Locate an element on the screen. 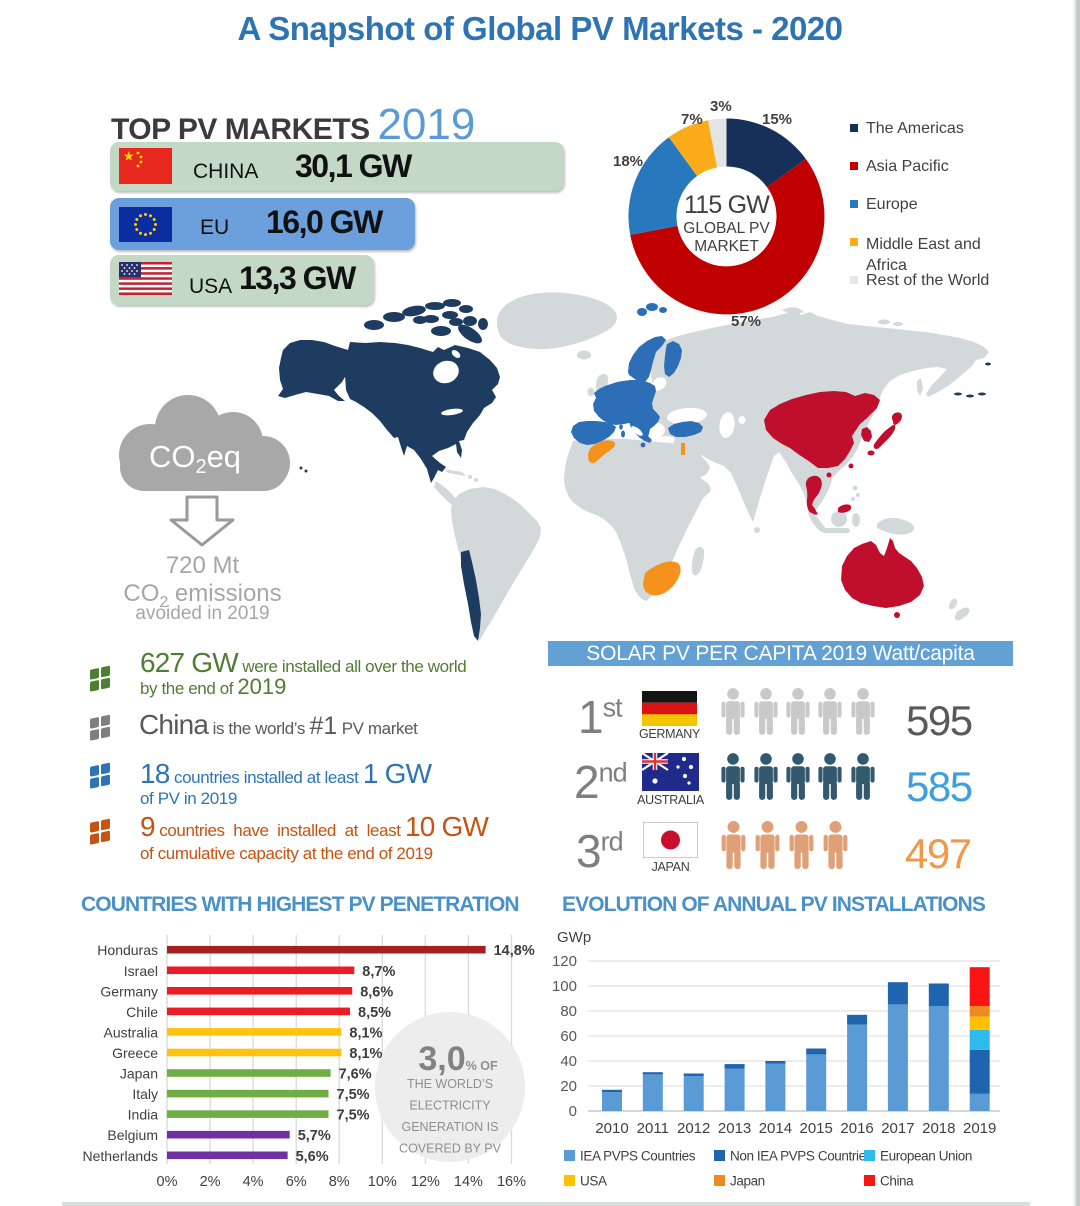 The height and width of the screenshot is (1206, 1080). svg-text: 8,5% is located at coordinates (374, 1013).